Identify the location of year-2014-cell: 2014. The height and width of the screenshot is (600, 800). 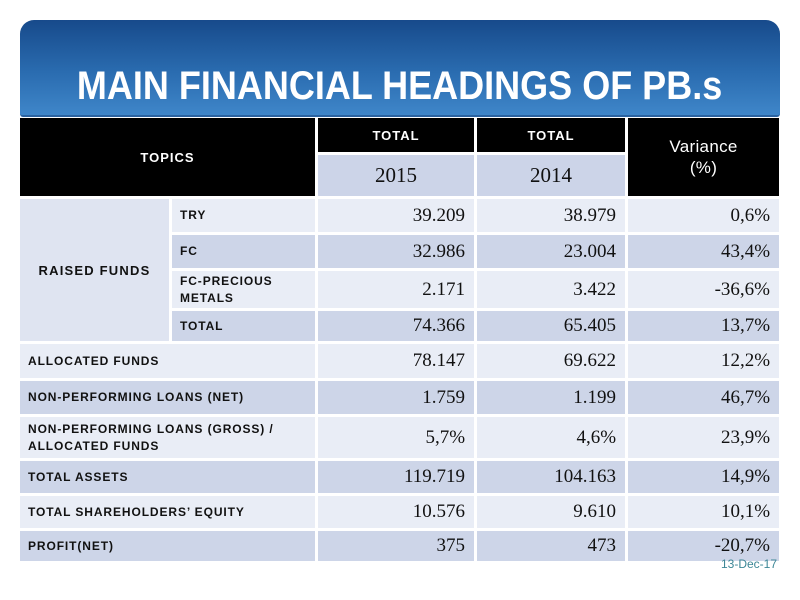
(551, 175).